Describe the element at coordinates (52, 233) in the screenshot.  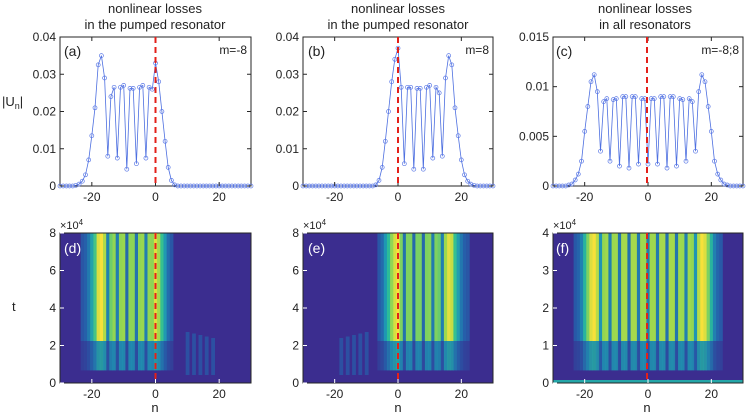
I see `y-tick-label: 8` at that location.